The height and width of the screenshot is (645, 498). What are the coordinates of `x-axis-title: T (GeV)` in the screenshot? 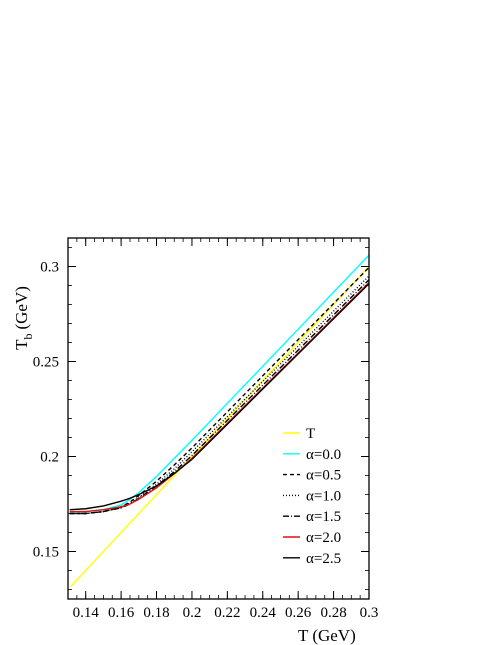 It's located at (327, 635).